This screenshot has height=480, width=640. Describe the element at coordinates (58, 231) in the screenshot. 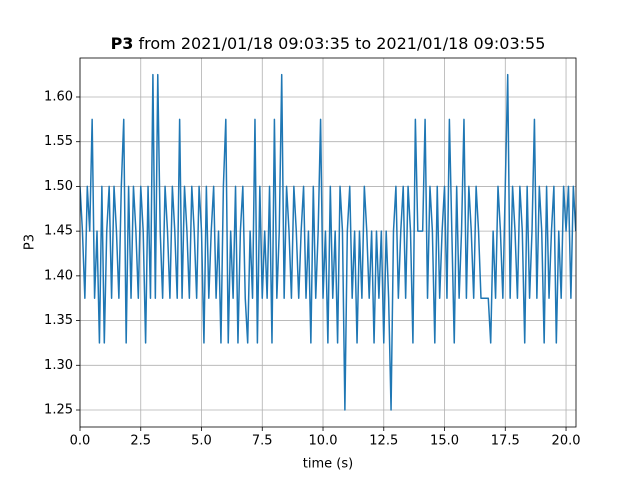

I see `y-tick-label: 1.45` at that location.